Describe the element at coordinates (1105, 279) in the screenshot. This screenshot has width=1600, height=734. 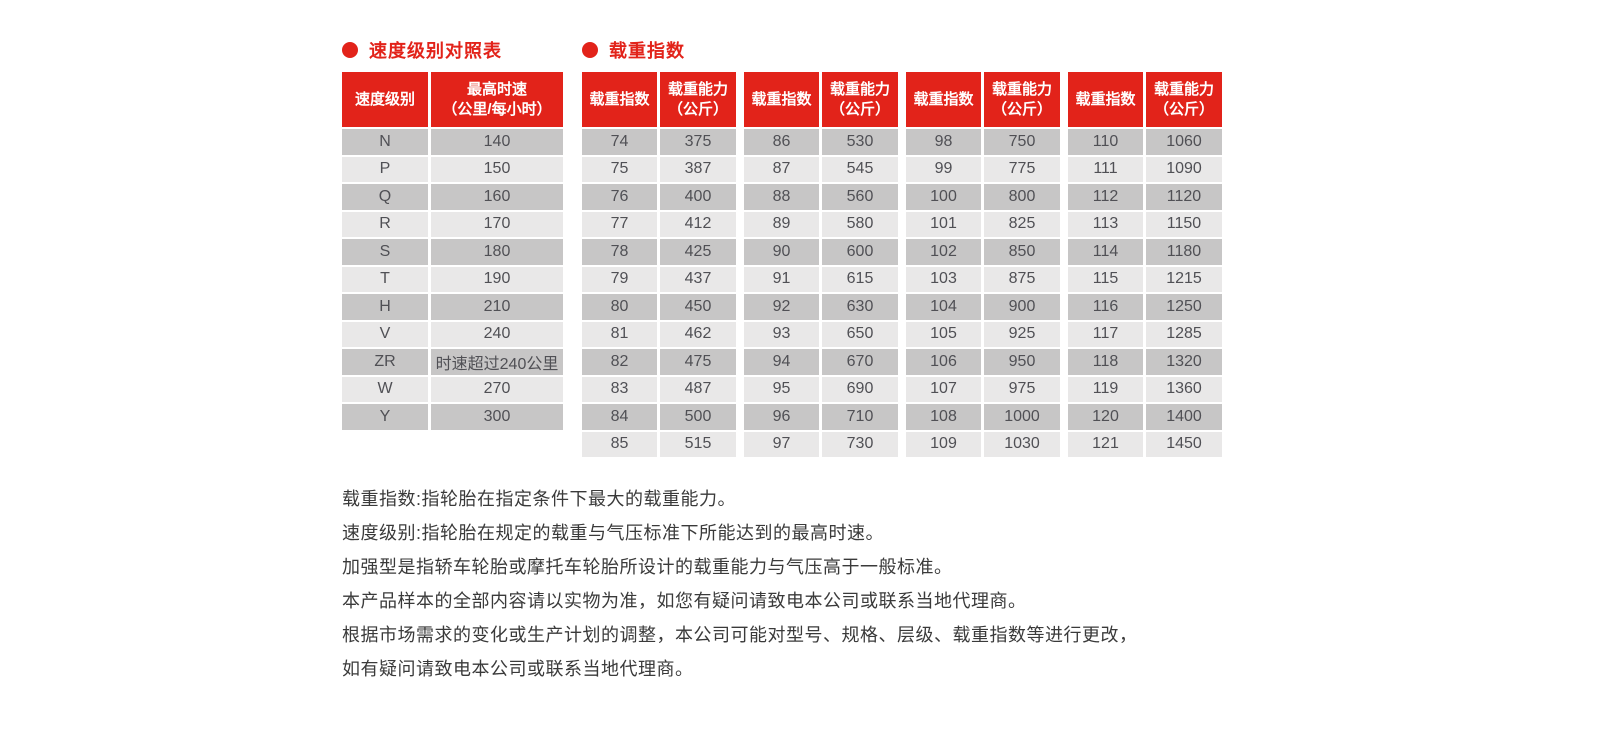
I see `load-index-cell: 115` at that location.